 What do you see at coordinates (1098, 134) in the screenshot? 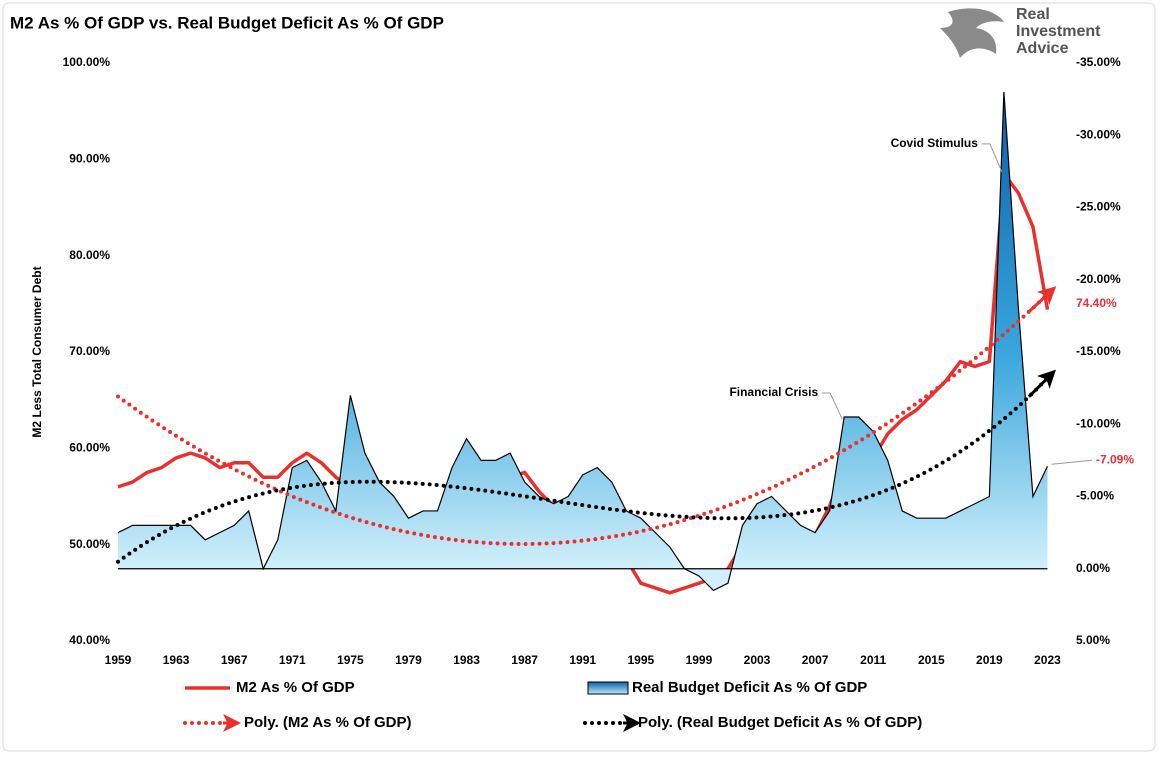
I see `y2-tick-label: -30.00%` at bounding box center [1098, 134].